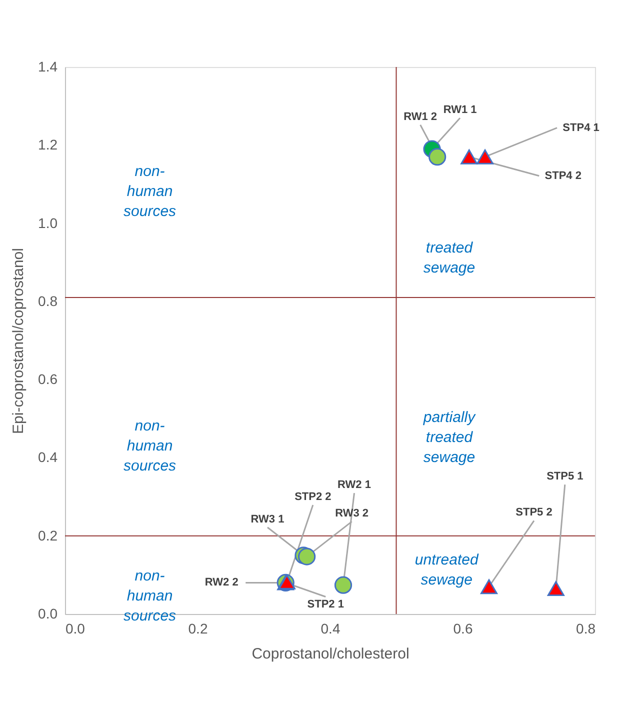  What do you see at coordinates (198, 628) in the screenshot?
I see `x-tick-label: 0.2` at bounding box center [198, 628].